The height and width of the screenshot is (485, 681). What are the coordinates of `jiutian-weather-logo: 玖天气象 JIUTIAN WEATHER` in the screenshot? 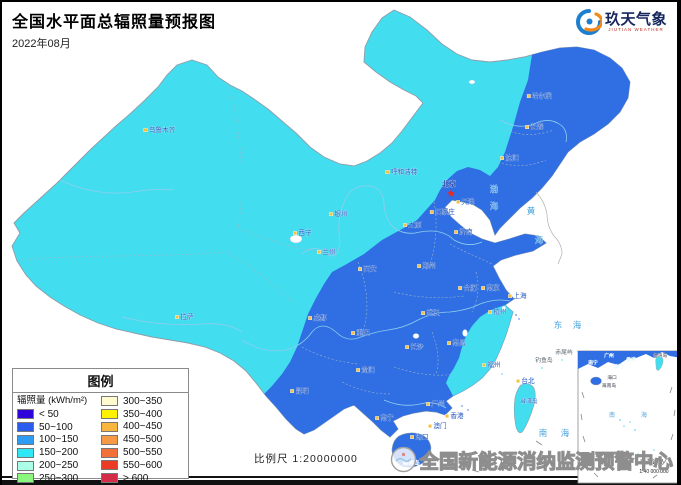 It's located at (621, 22).